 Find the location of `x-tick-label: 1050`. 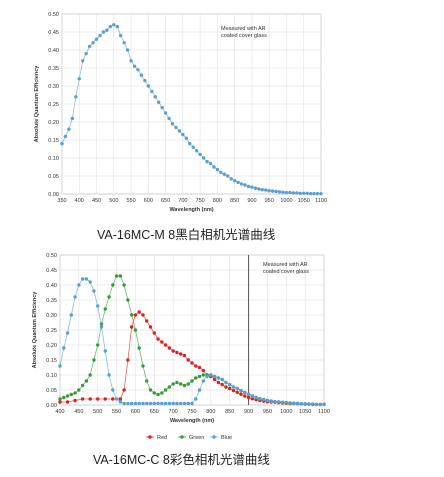

x-tick-label: 1050 is located at coordinates (305, 412).